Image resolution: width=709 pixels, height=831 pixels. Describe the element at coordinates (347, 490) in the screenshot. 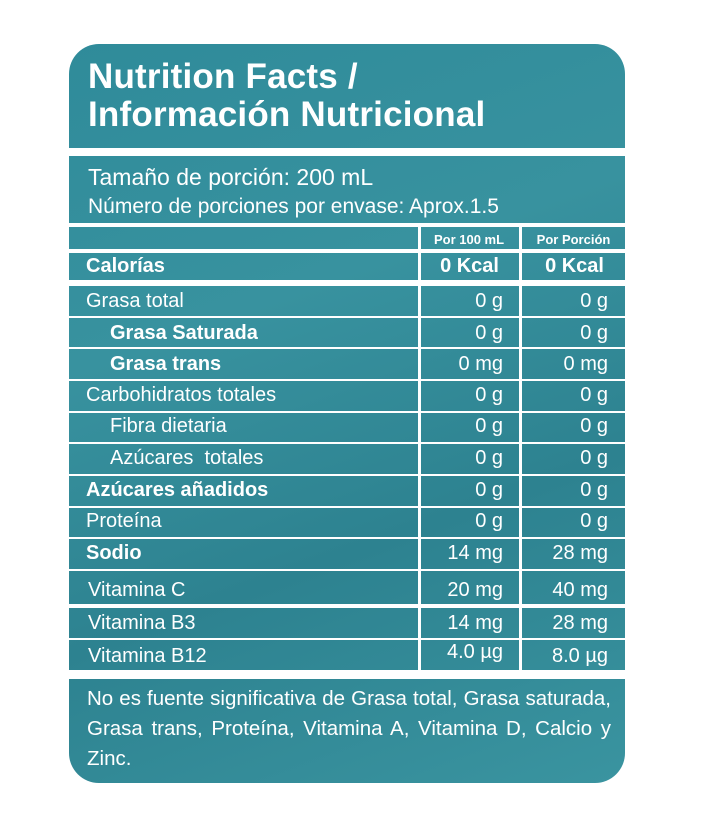

I see `row-added-sugars: Azúcares añadidos 0 g 0 g` at that location.